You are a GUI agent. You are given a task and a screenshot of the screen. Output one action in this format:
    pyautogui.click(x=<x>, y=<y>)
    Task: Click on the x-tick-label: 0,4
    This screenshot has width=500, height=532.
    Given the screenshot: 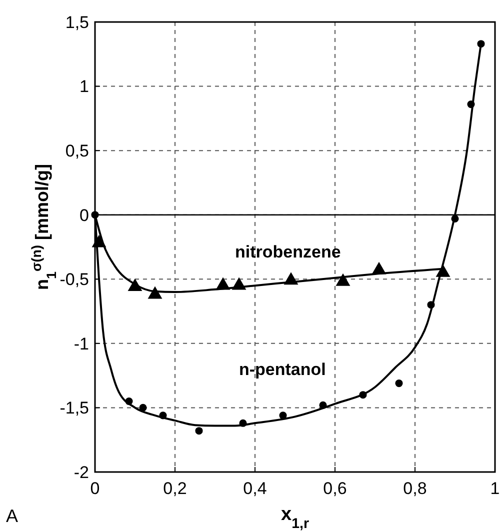 What is the action you would take?
    pyautogui.click(x=255, y=488)
    